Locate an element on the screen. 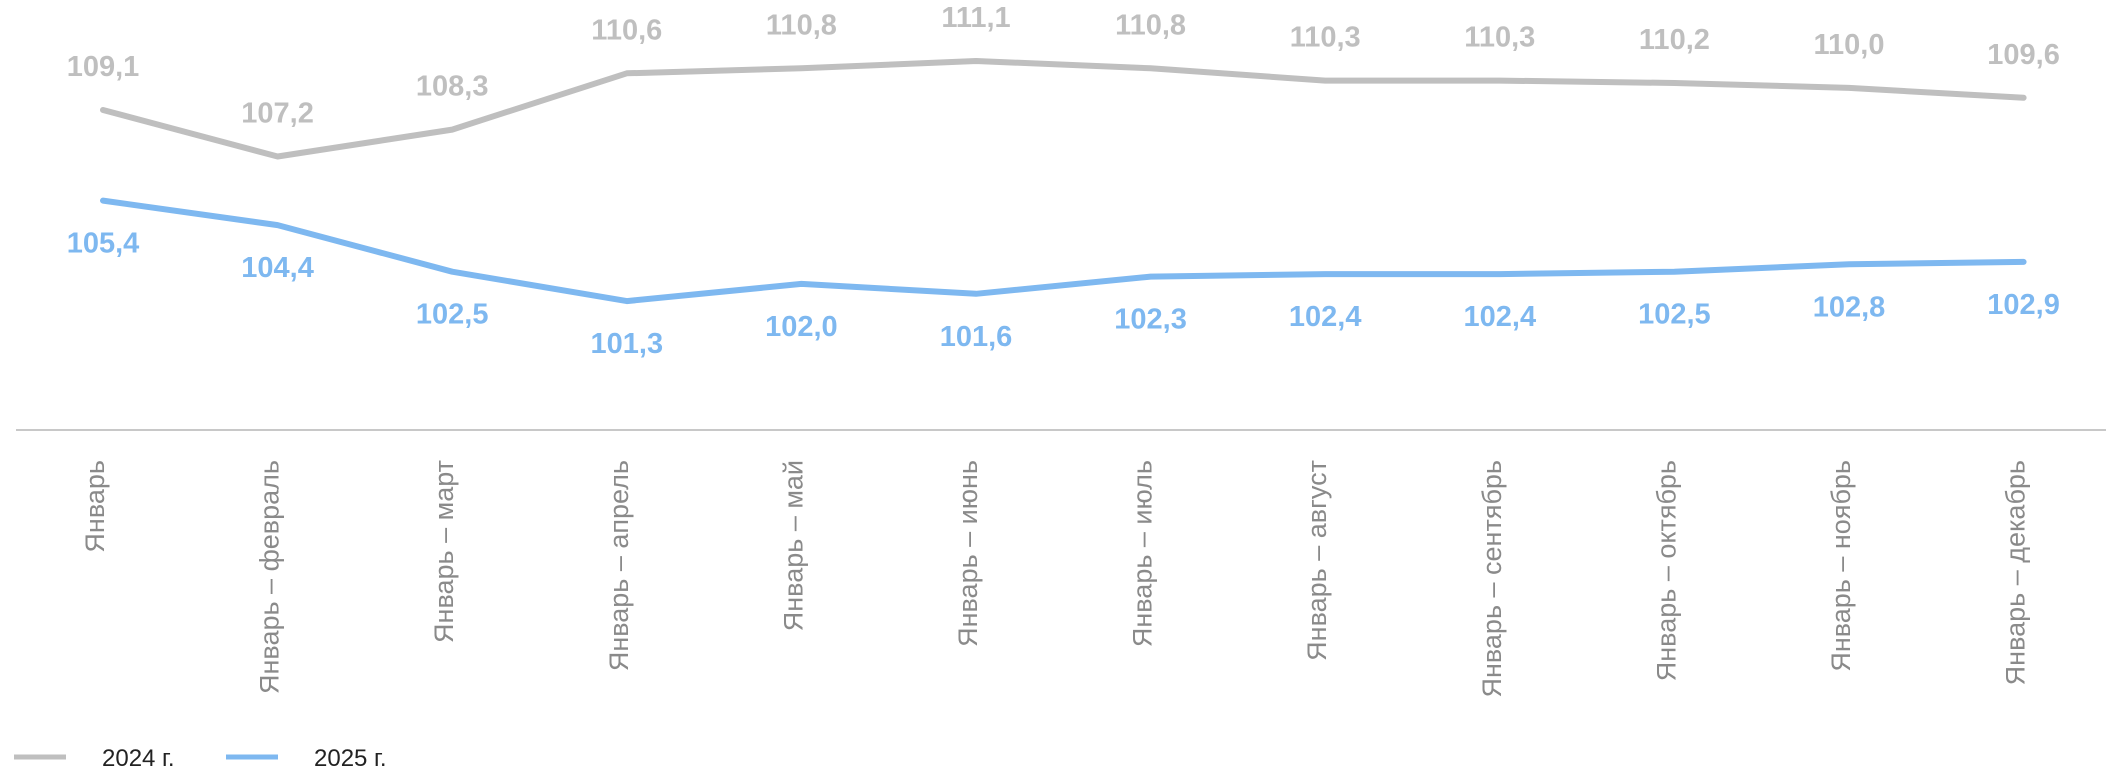  data-label: 102,8 is located at coordinates (1849, 307).